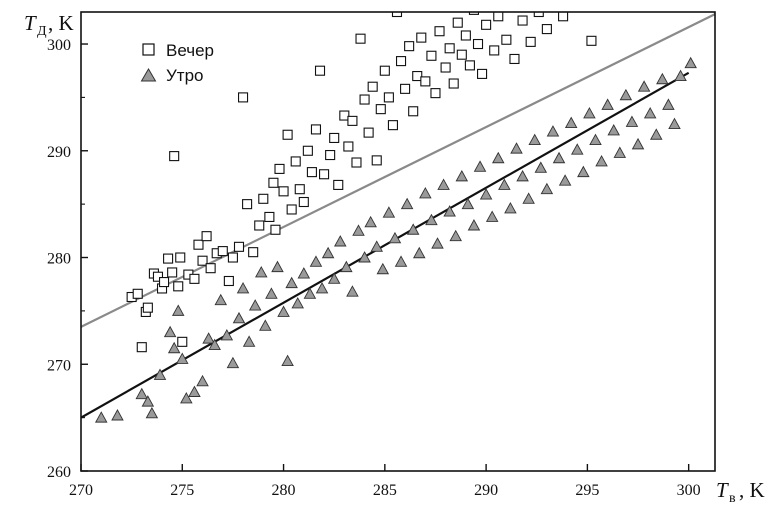 Image resolution: width=774 pixels, height=510 pixels. What do you see at coordinates (177, 63) in the screenshot?
I see `legend: Вечер Утро` at bounding box center [177, 63].